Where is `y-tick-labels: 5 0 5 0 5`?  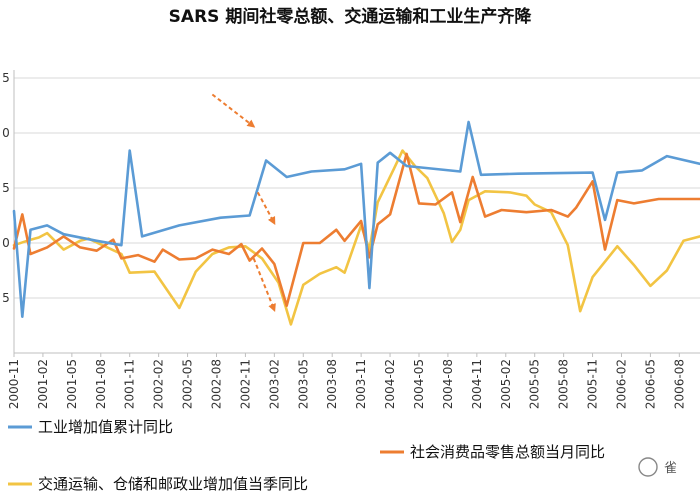
y-tick-labels: 5 0 5 0 5 is located at coordinates (6, 188).